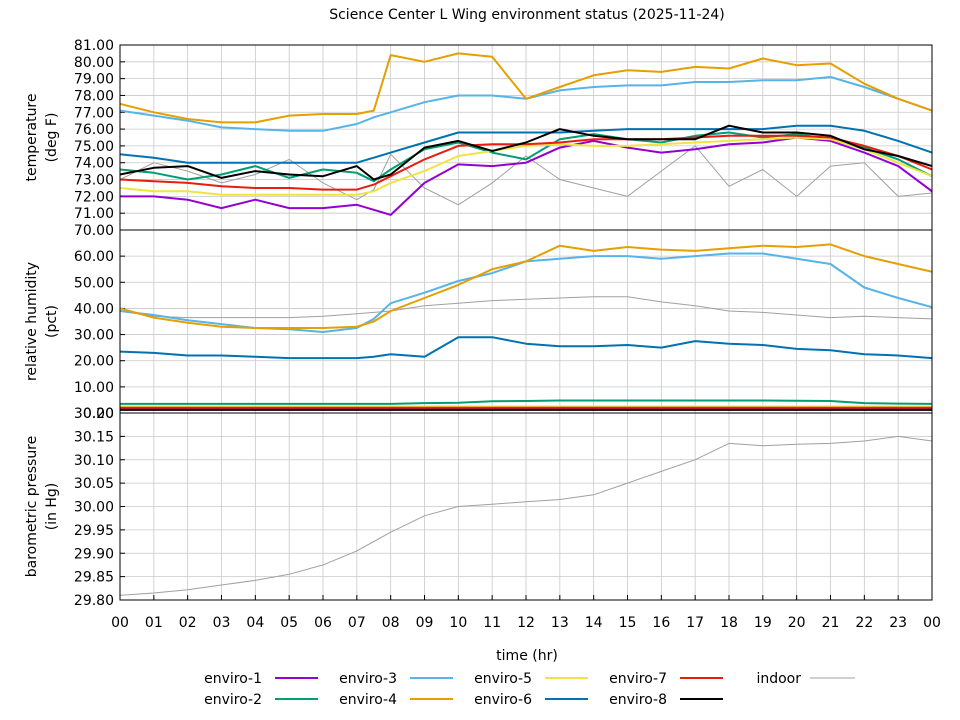  I want to click on legend-entry-enviro-6: enviro-6, so click(531, 700).